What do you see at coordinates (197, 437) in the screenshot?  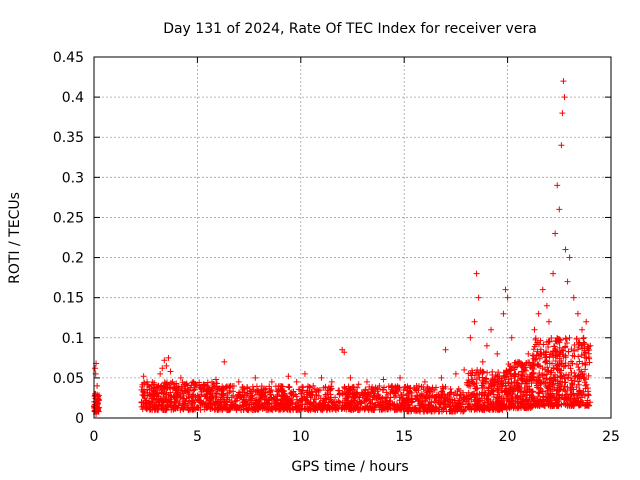 I see `x-tick-label: 5` at bounding box center [197, 437].